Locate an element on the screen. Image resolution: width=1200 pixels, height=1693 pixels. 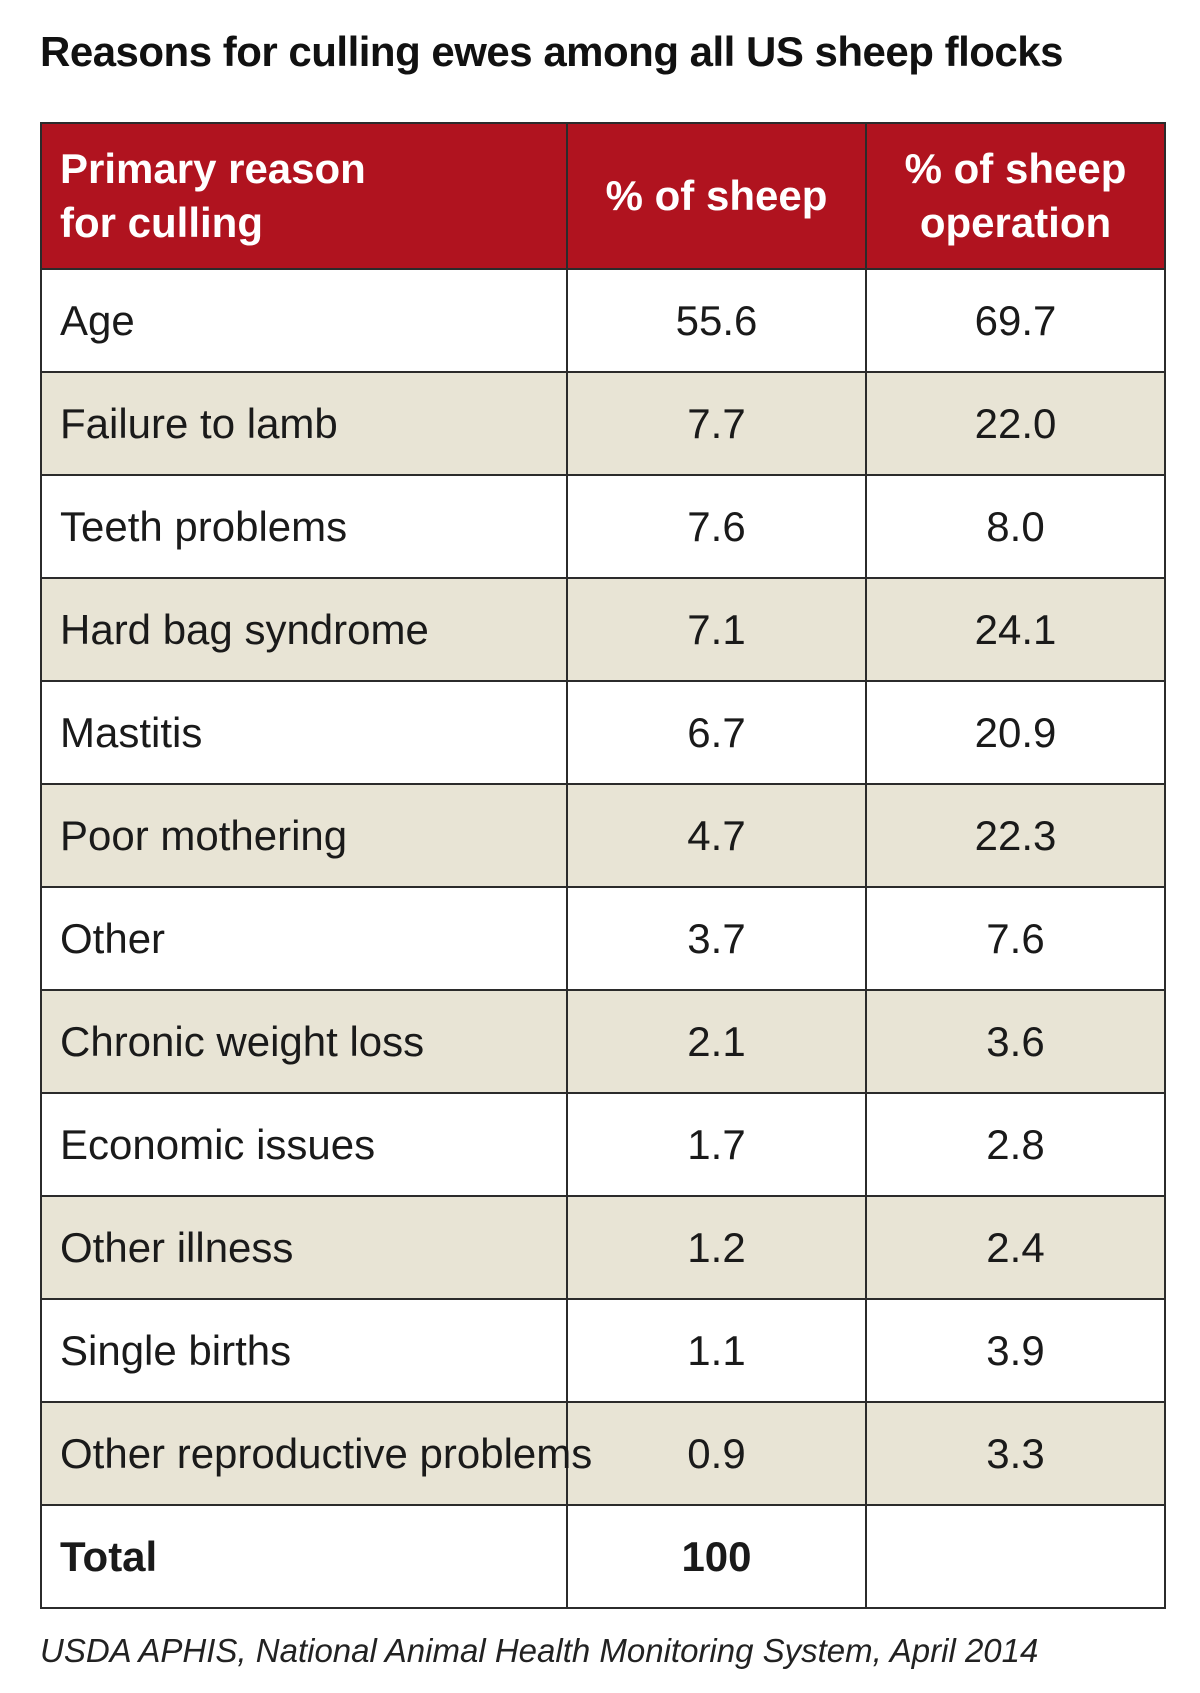
row-pct-operation: 22.0 is located at coordinates (1015, 423).